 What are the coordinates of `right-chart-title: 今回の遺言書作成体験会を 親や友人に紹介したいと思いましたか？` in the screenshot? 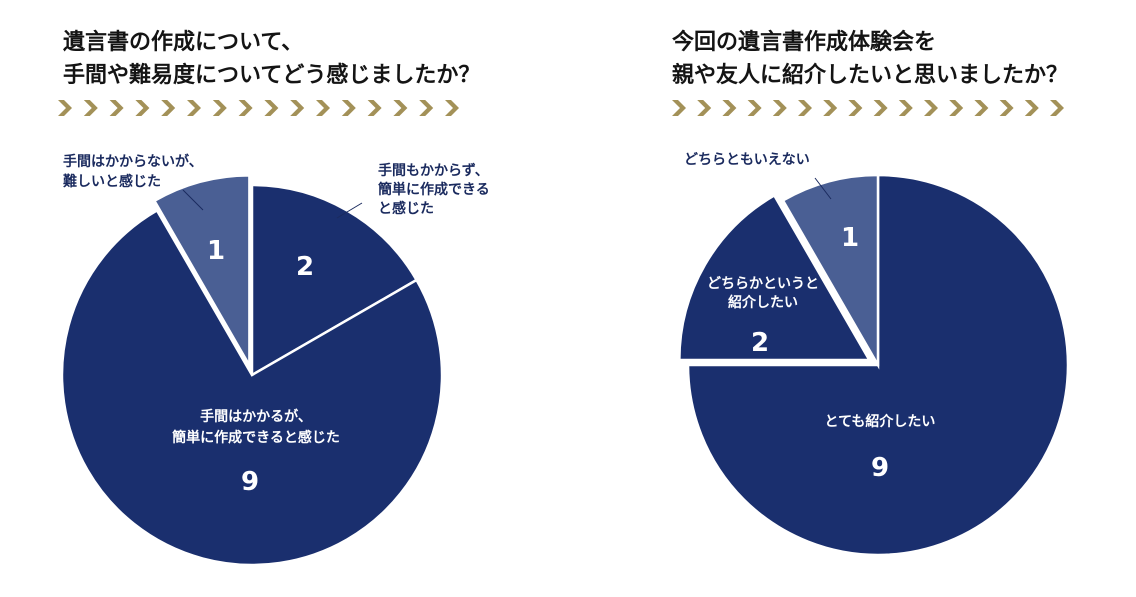 It's located at (870, 59).